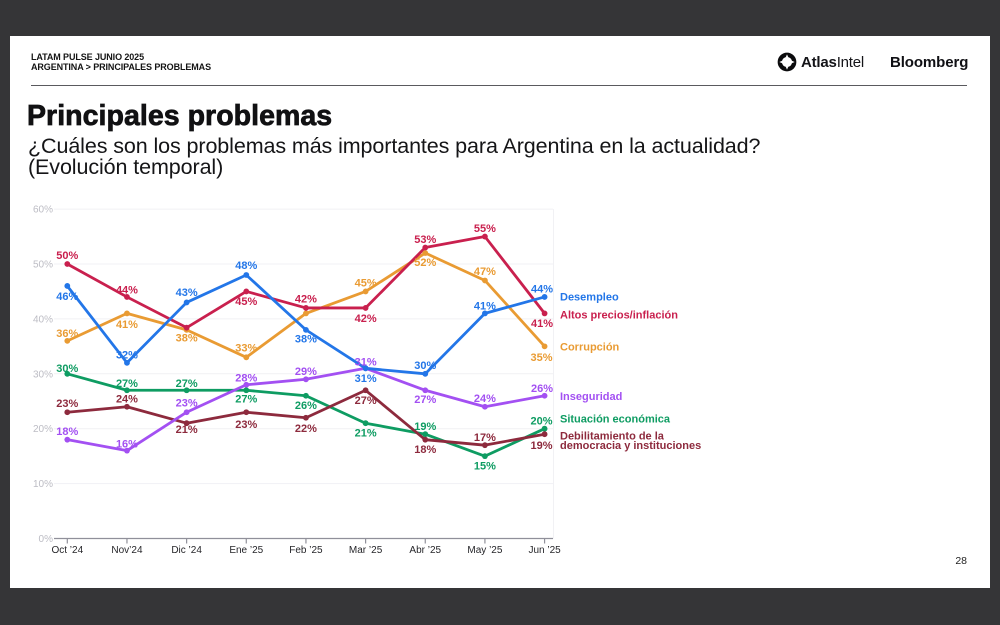  I want to click on svg-text: 47%, so click(485, 272).